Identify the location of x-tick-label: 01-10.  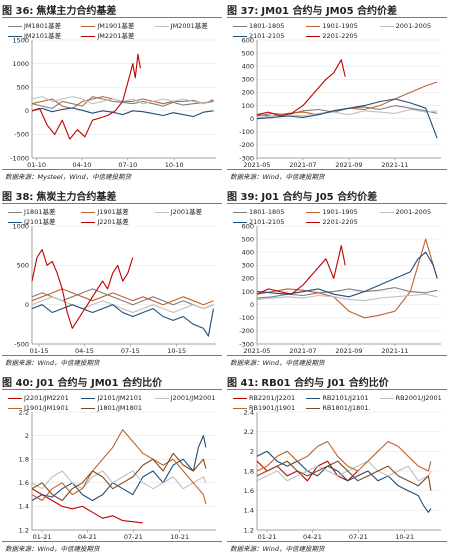
(36, 164).